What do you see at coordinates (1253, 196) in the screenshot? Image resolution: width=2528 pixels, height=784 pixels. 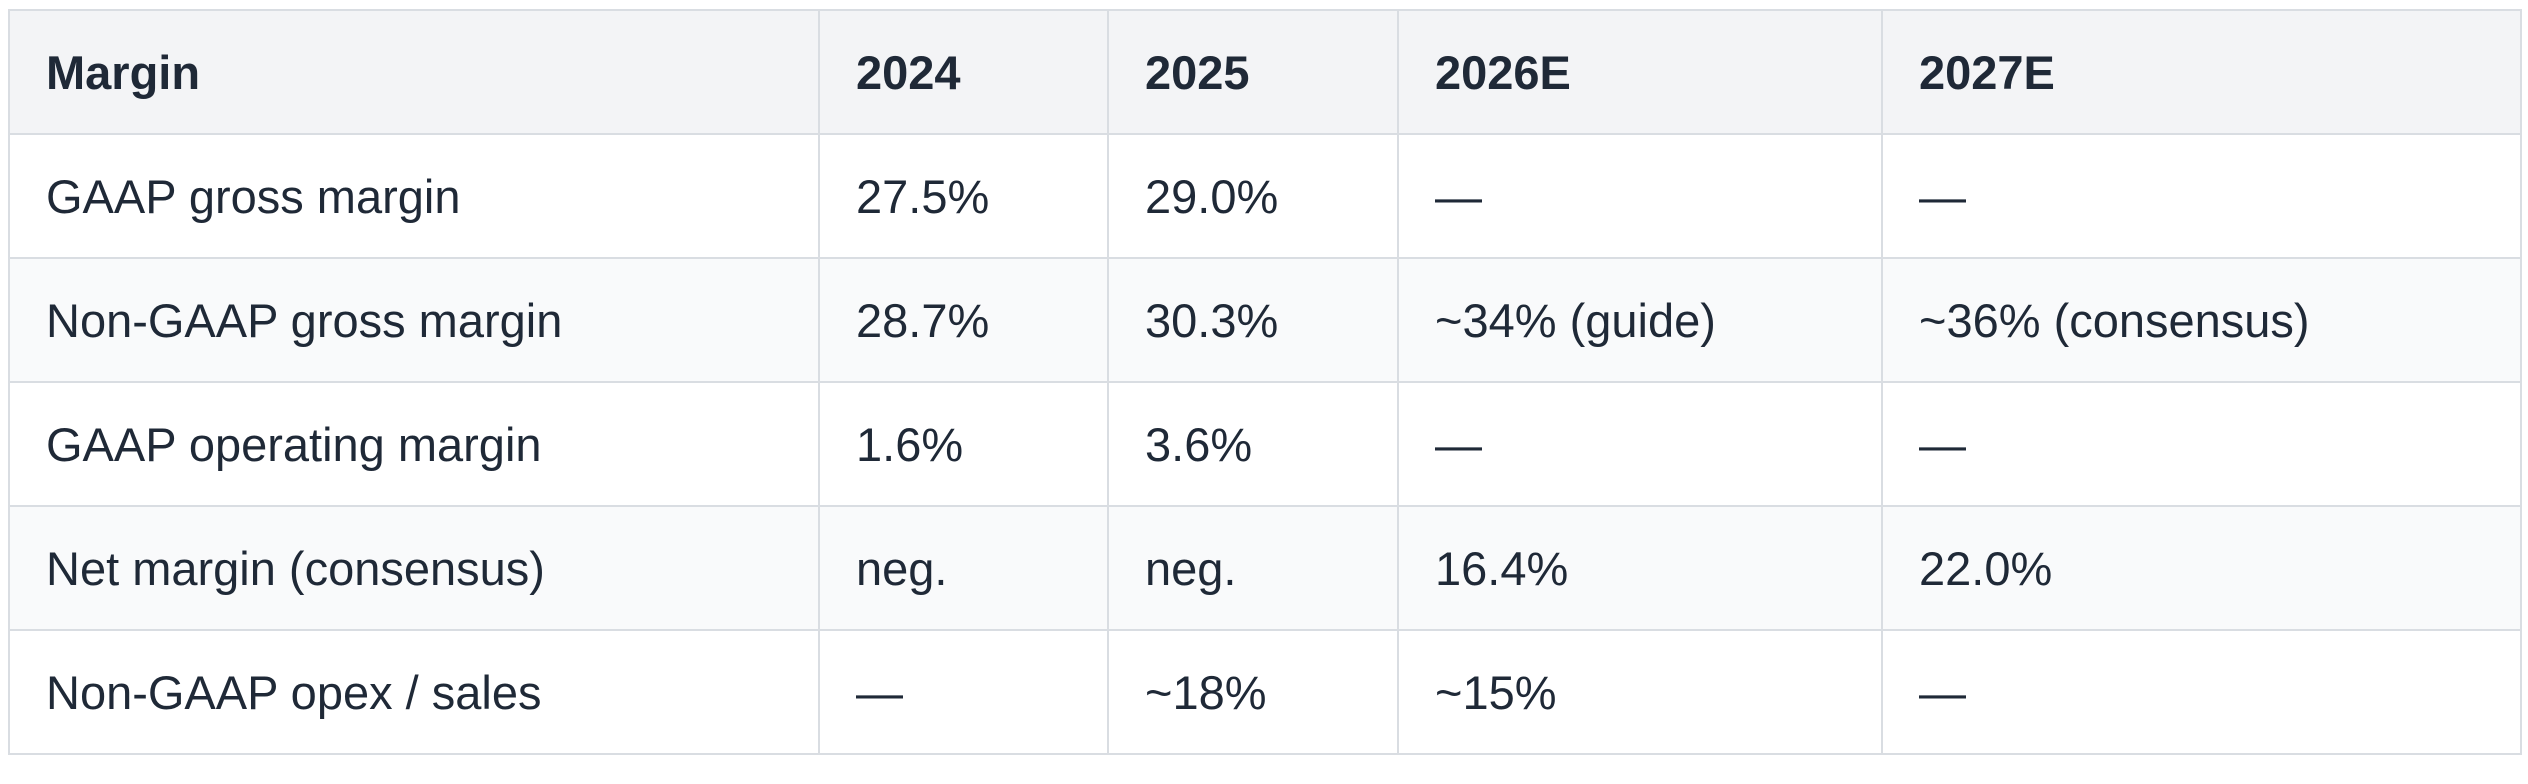 I see `cell-2025: 29.0%` at bounding box center [1253, 196].